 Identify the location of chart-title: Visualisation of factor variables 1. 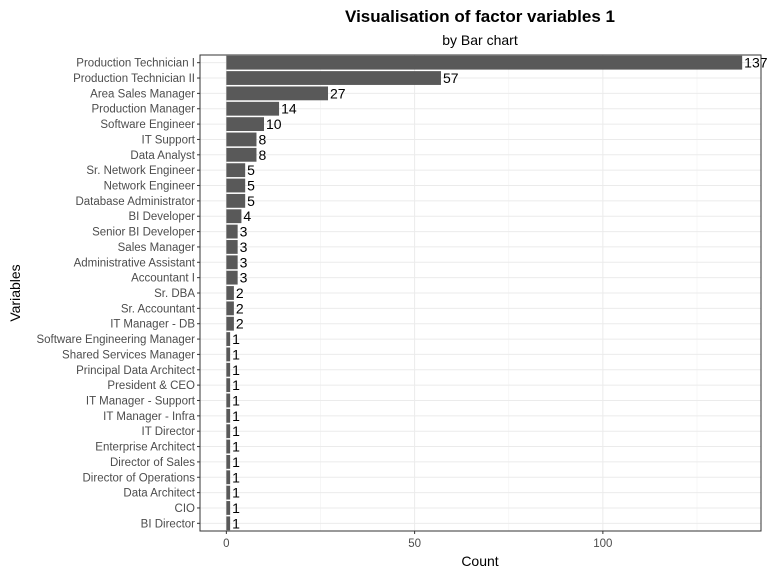
(480, 16).